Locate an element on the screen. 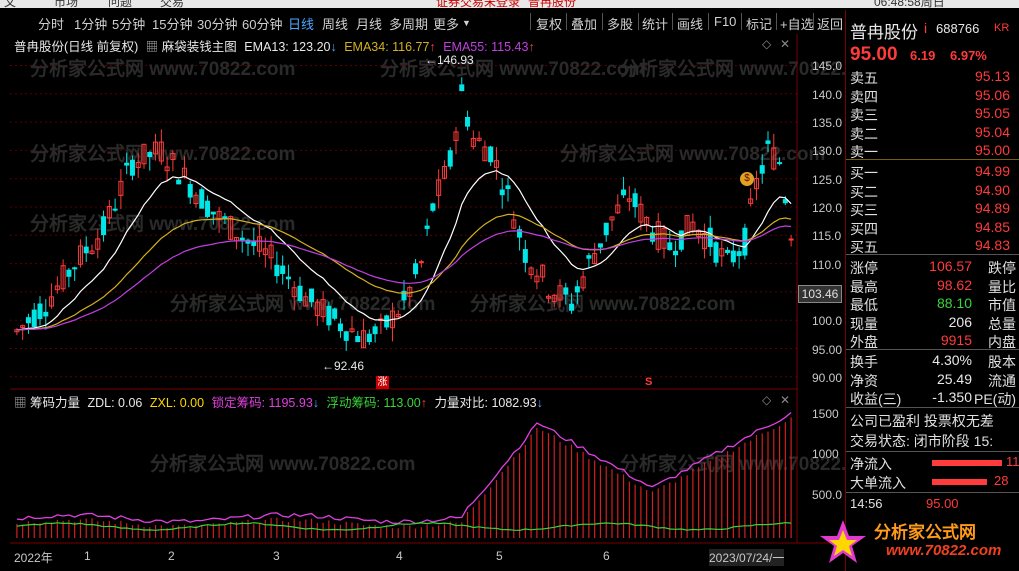  top-menu-strip: 文 市场 问题 交易 证券交易未登录 普冉股份 06:48:58周日 is located at coordinates (509, 4).